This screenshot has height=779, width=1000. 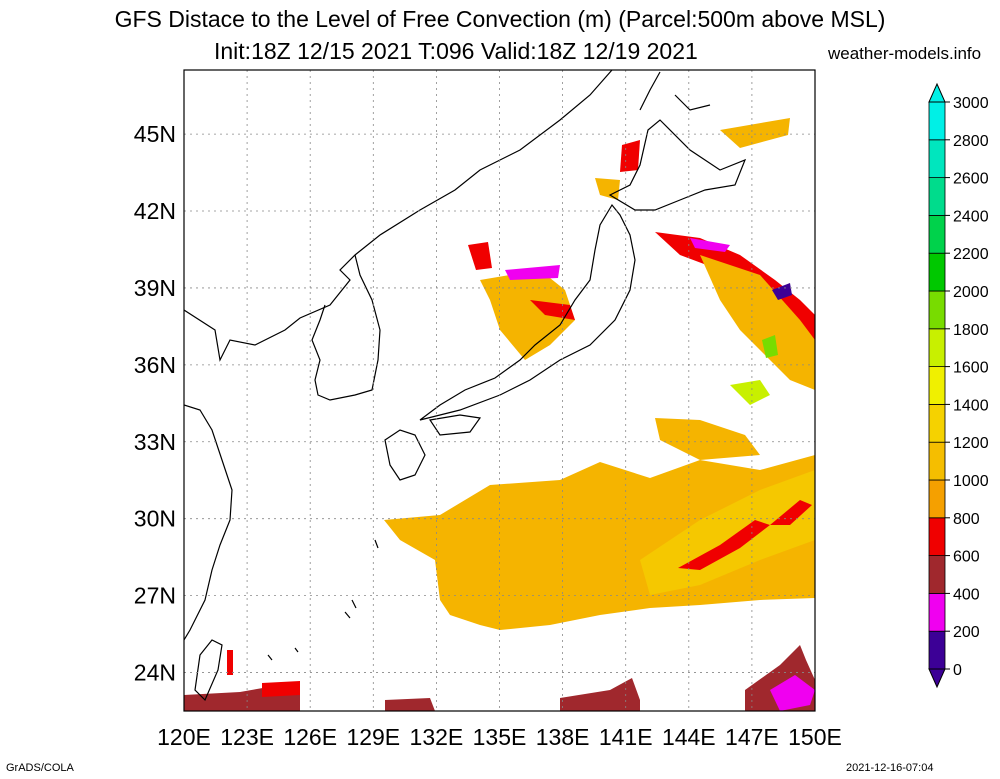 What do you see at coordinates (937, 92) in the screenshot?
I see `colorbar-max-arrow` at bounding box center [937, 92].